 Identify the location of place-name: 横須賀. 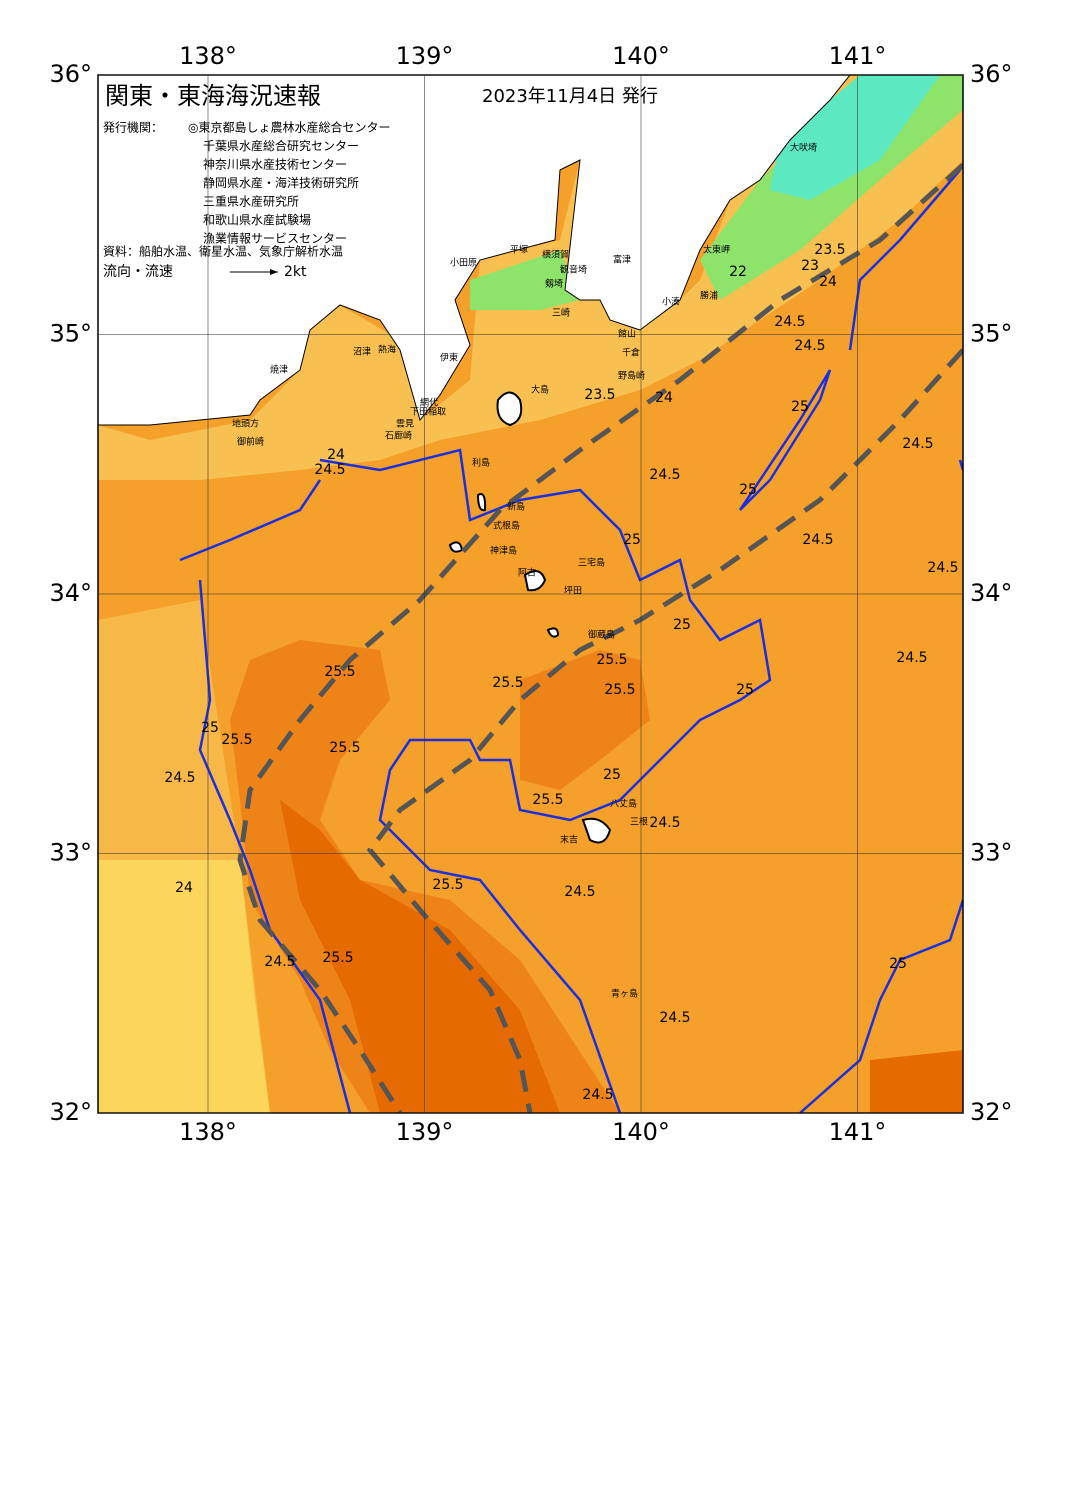
(555, 255).